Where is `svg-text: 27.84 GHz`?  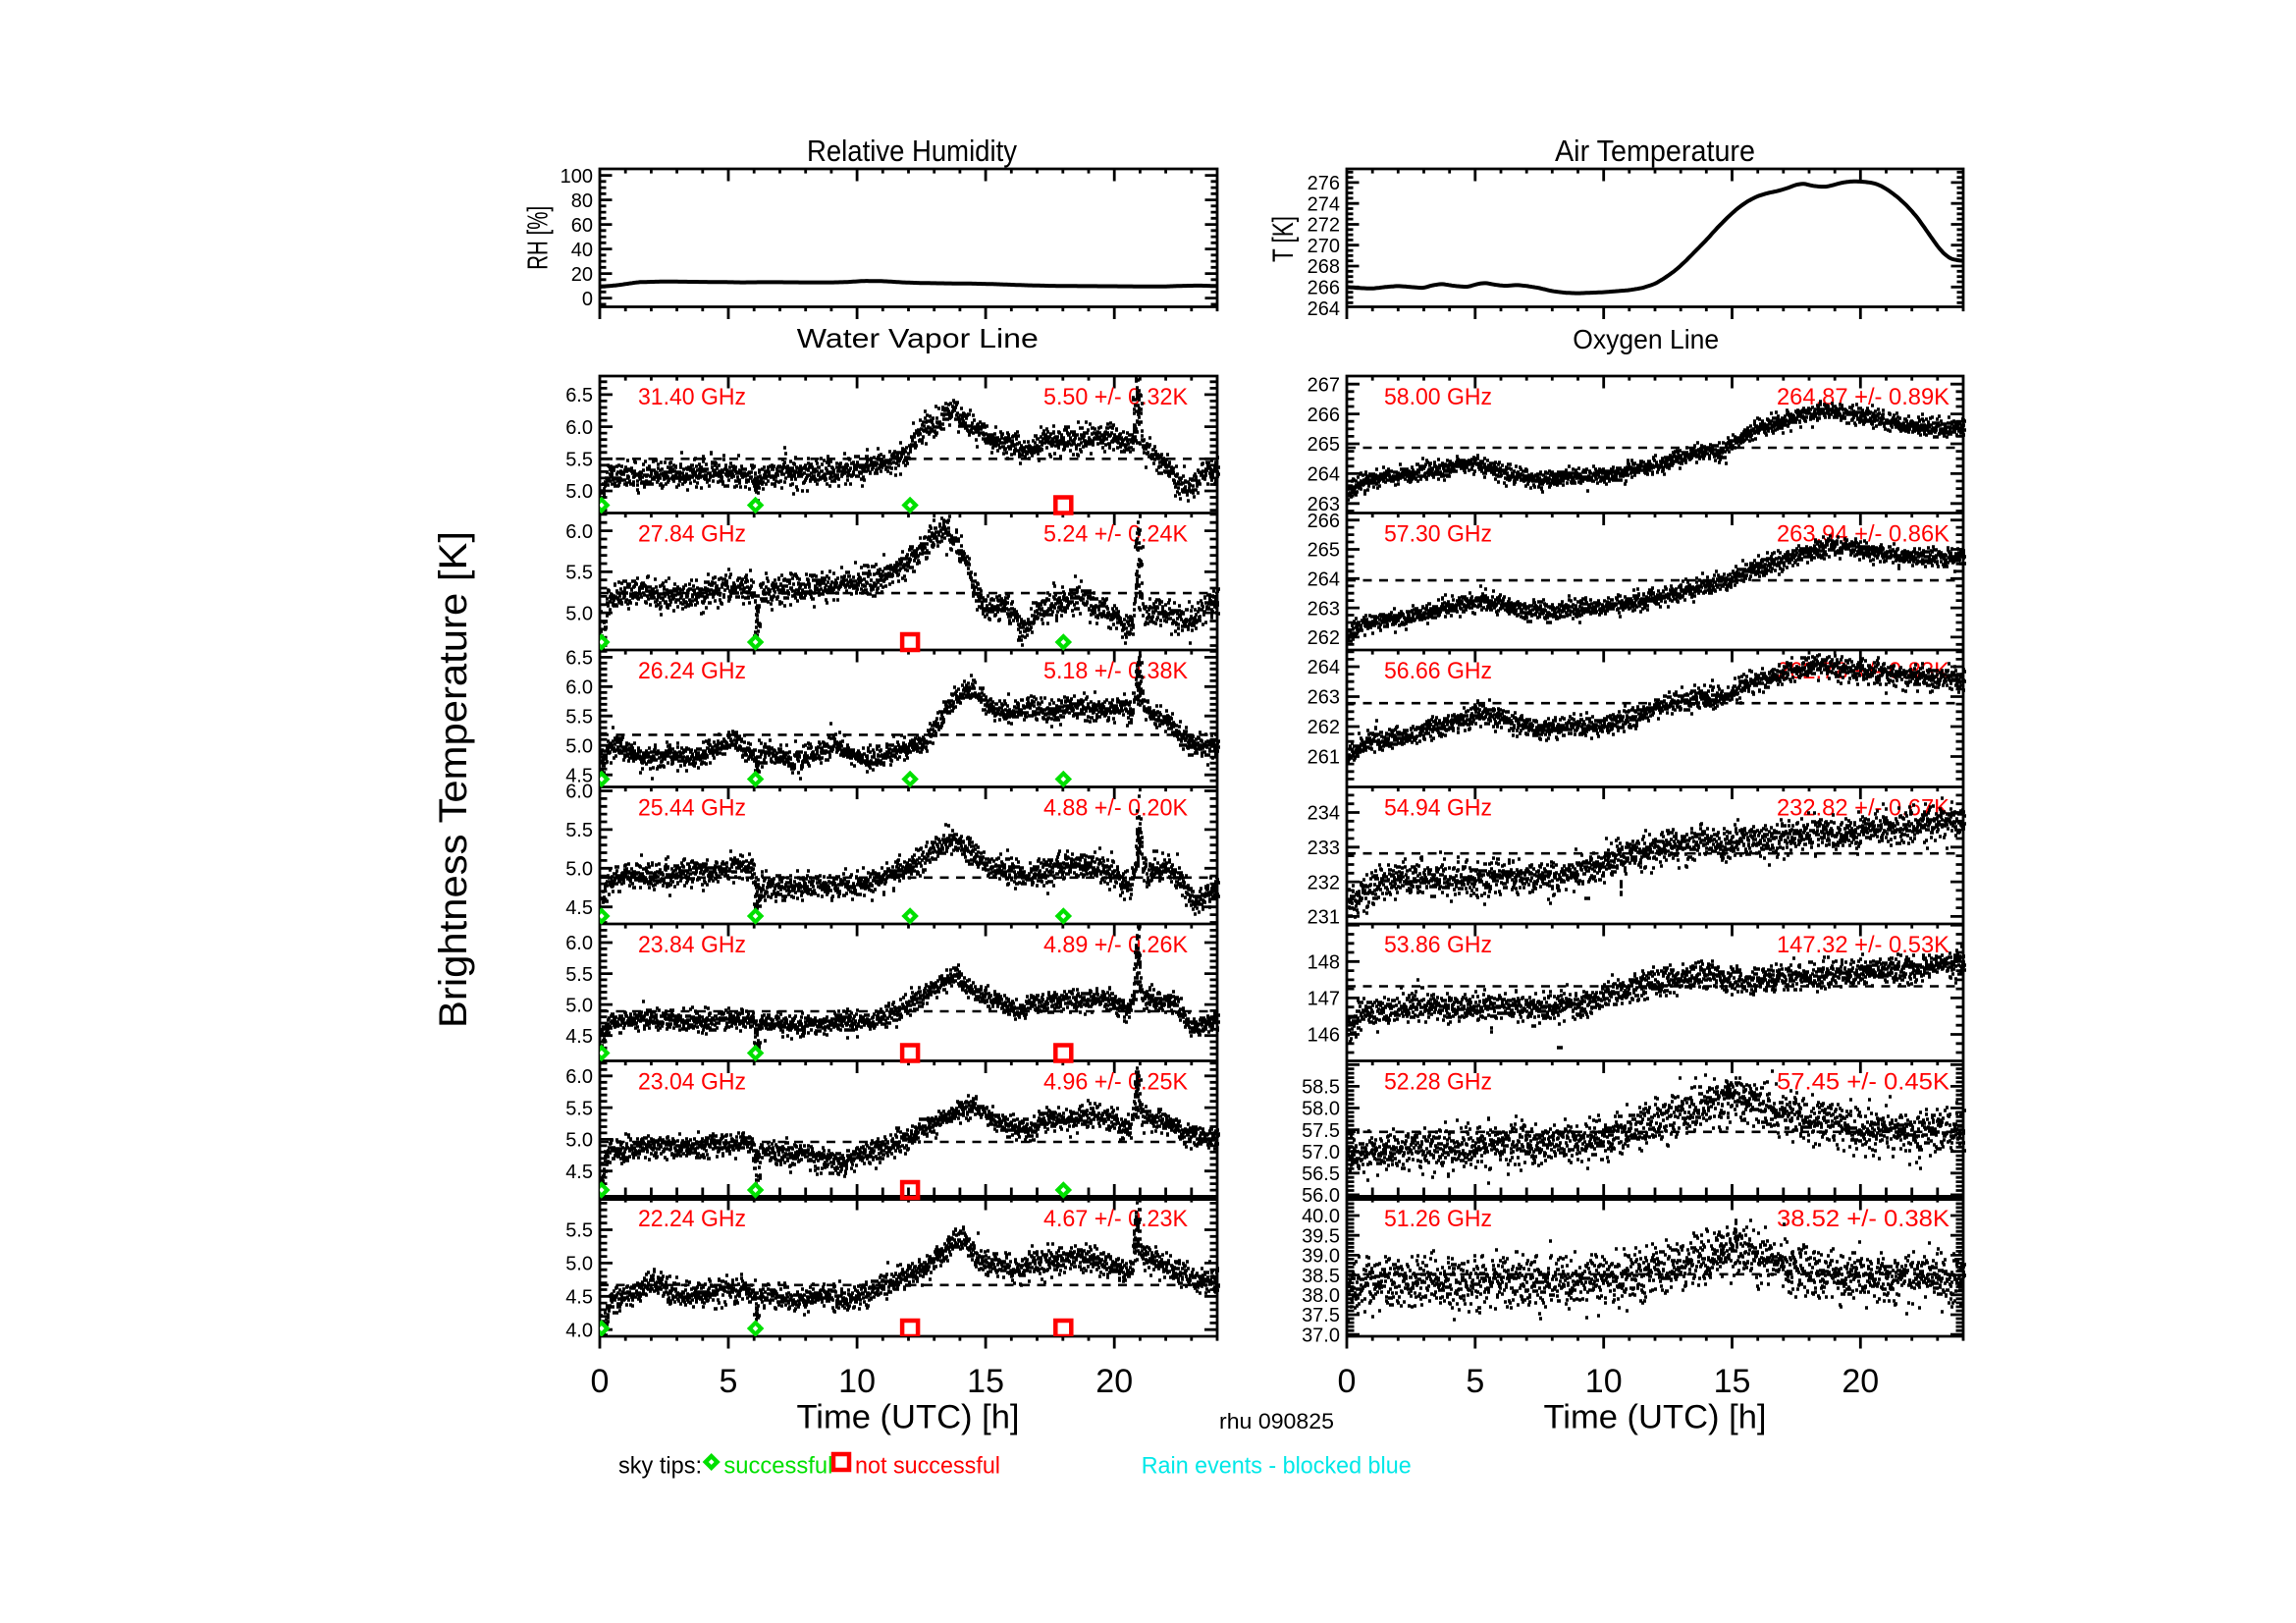
svg-text: 27.84 GHz is located at coordinates (692, 535).